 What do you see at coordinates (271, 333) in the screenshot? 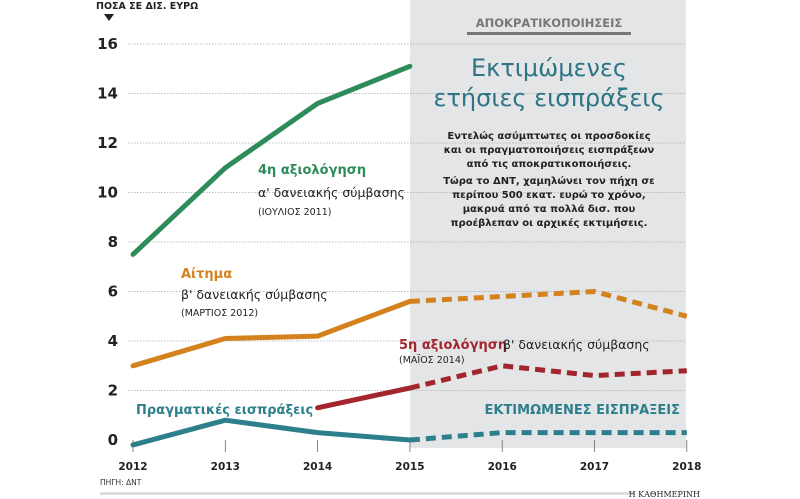
I see `series-orange-actual-line` at bounding box center [271, 333].